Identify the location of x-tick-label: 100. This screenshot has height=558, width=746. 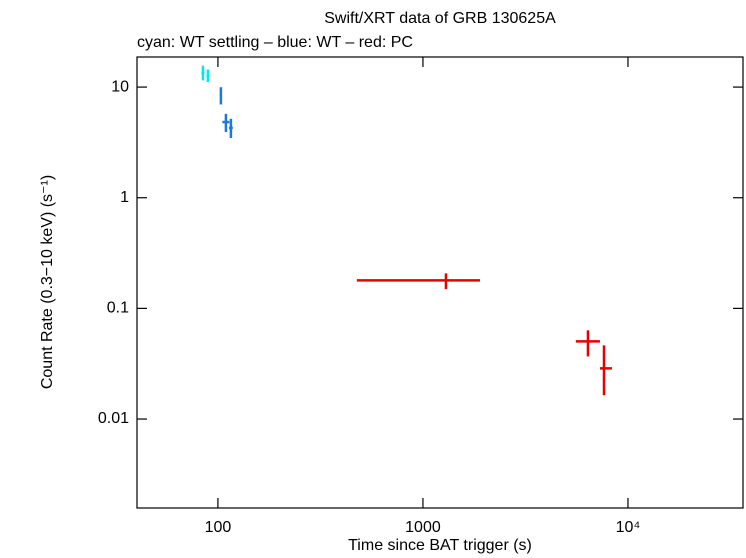
(218, 527).